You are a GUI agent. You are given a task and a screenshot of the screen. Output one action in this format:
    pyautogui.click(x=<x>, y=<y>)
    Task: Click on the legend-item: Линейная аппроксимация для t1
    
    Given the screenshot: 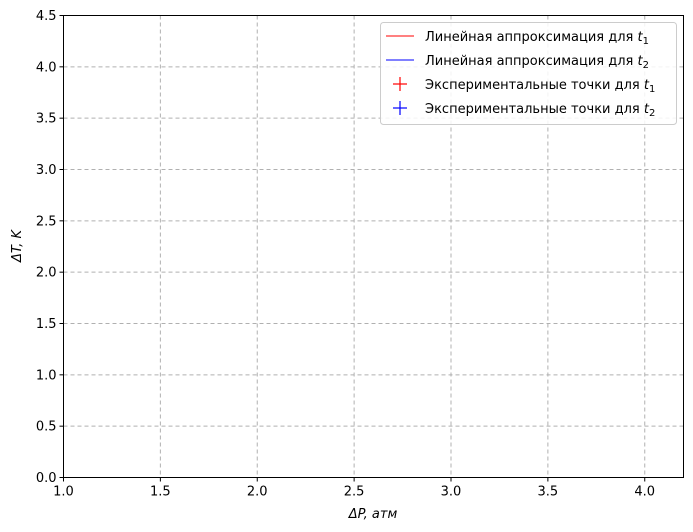 What is the action you would take?
    pyautogui.click(x=517, y=38)
    